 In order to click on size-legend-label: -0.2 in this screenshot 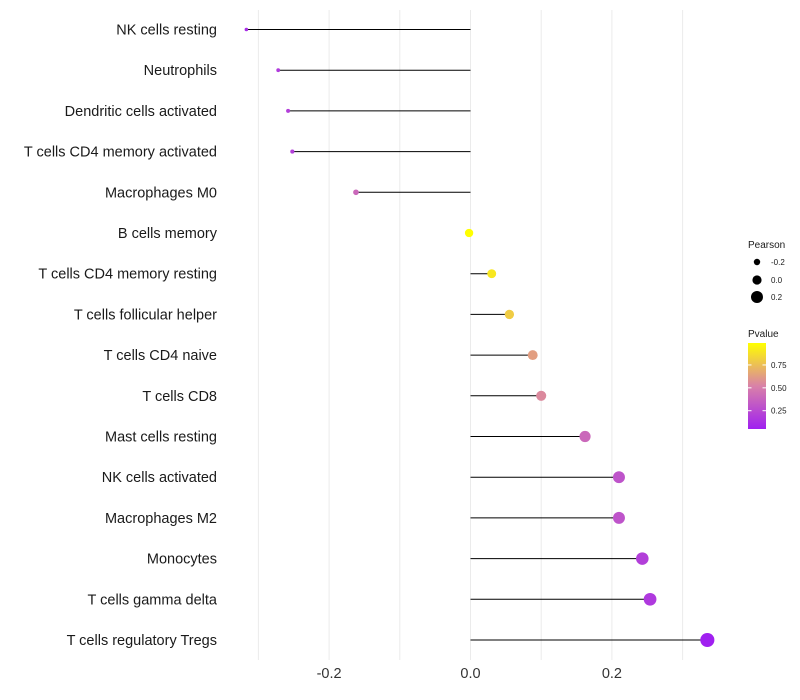, I will do `click(778, 262)`.